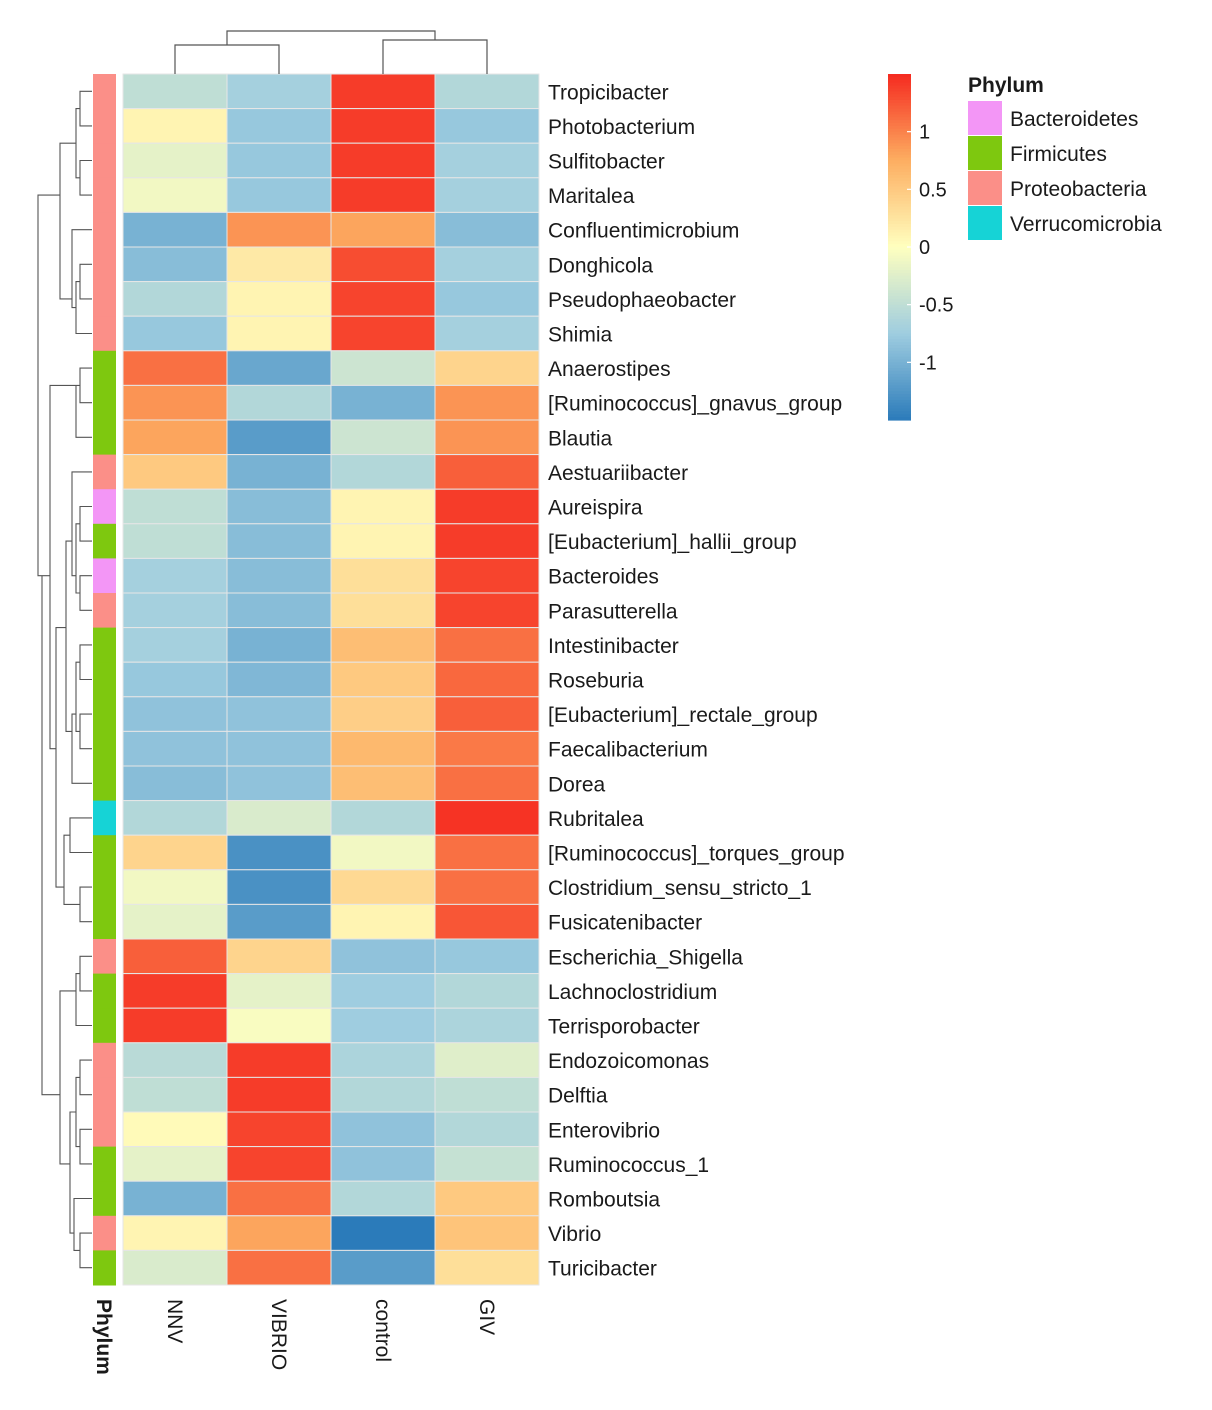 This screenshot has width=1212, height=1410. I want to click on color-scale-tick-label: -0.5, so click(936, 306).